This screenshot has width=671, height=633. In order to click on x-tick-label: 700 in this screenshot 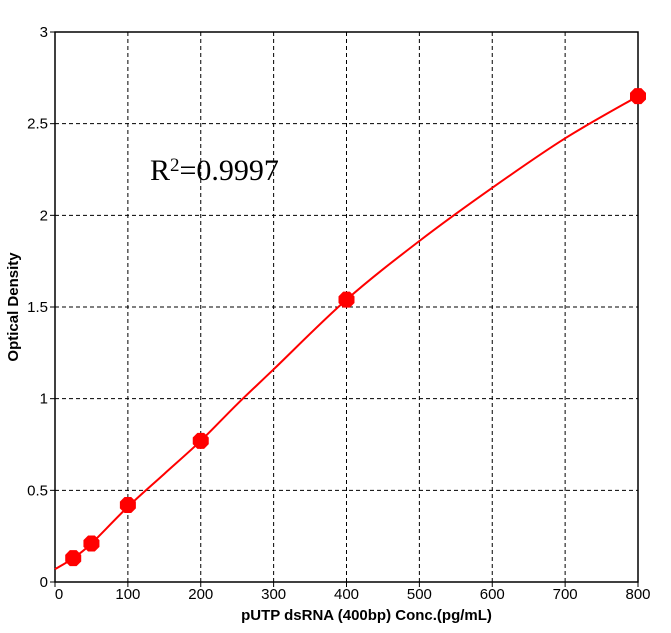, I will do `click(565, 594)`.